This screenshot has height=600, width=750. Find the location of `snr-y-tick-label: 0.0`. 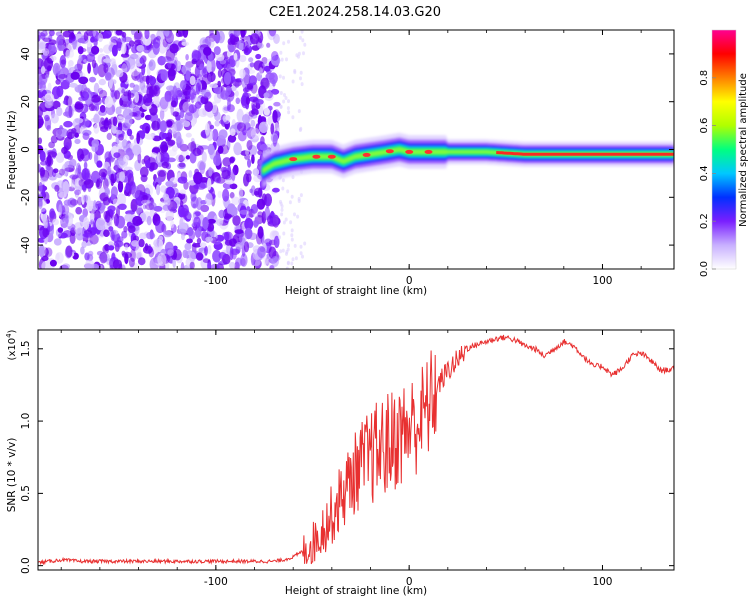

snr-y-tick-label: 0.0 is located at coordinates (26, 565).